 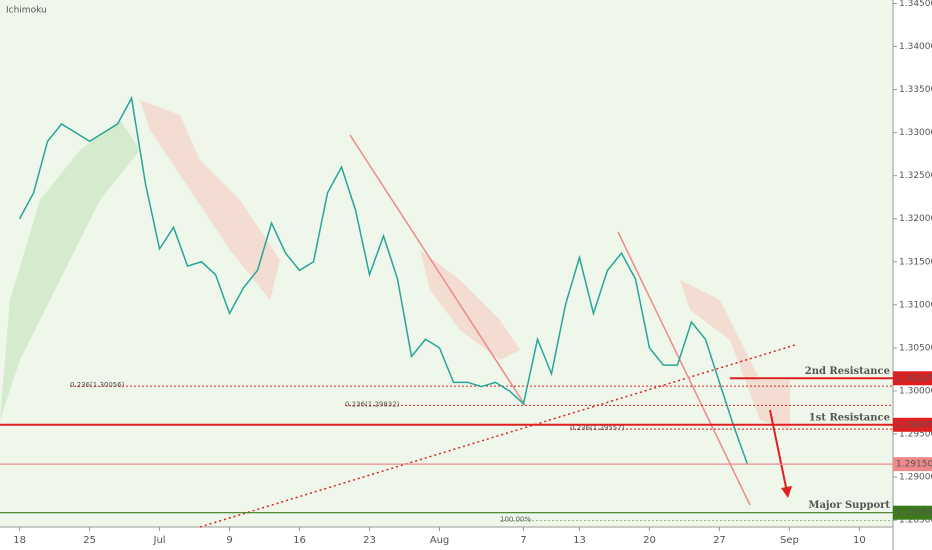 I want to click on x-tick-label: 25, so click(x=89, y=540).